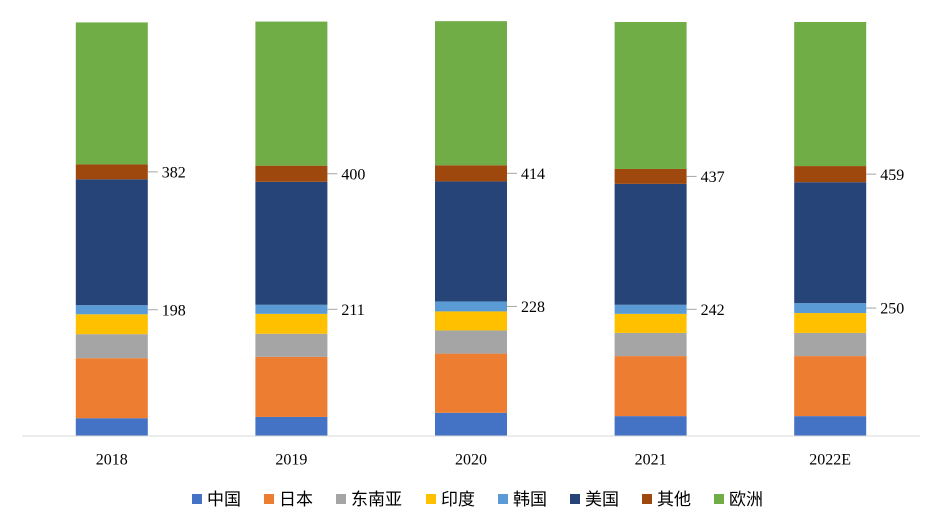 This screenshot has width=945, height=531. I want to click on annotation: 250, so click(892, 309).